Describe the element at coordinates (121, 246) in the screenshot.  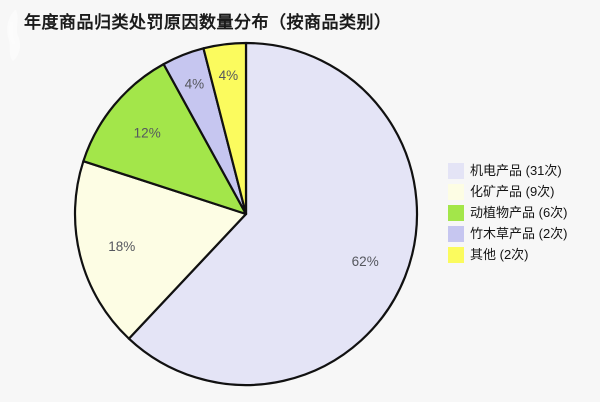
I see `pie-slice-percent-label: 18%` at that location.